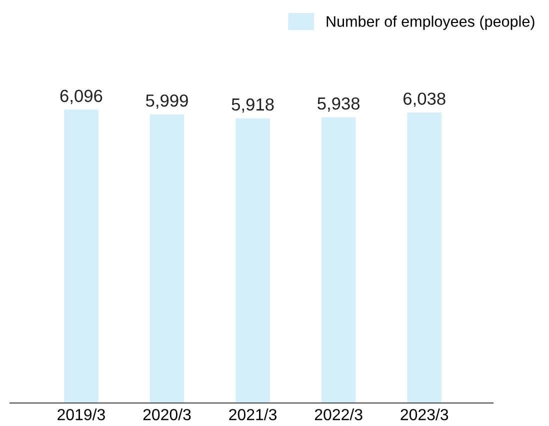 The width and height of the screenshot is (549, 426). What do you see at coordinates (81, 414) in the screenshot?
I see `x-tick-label: 2019/3` at bounding box center [81, 414].